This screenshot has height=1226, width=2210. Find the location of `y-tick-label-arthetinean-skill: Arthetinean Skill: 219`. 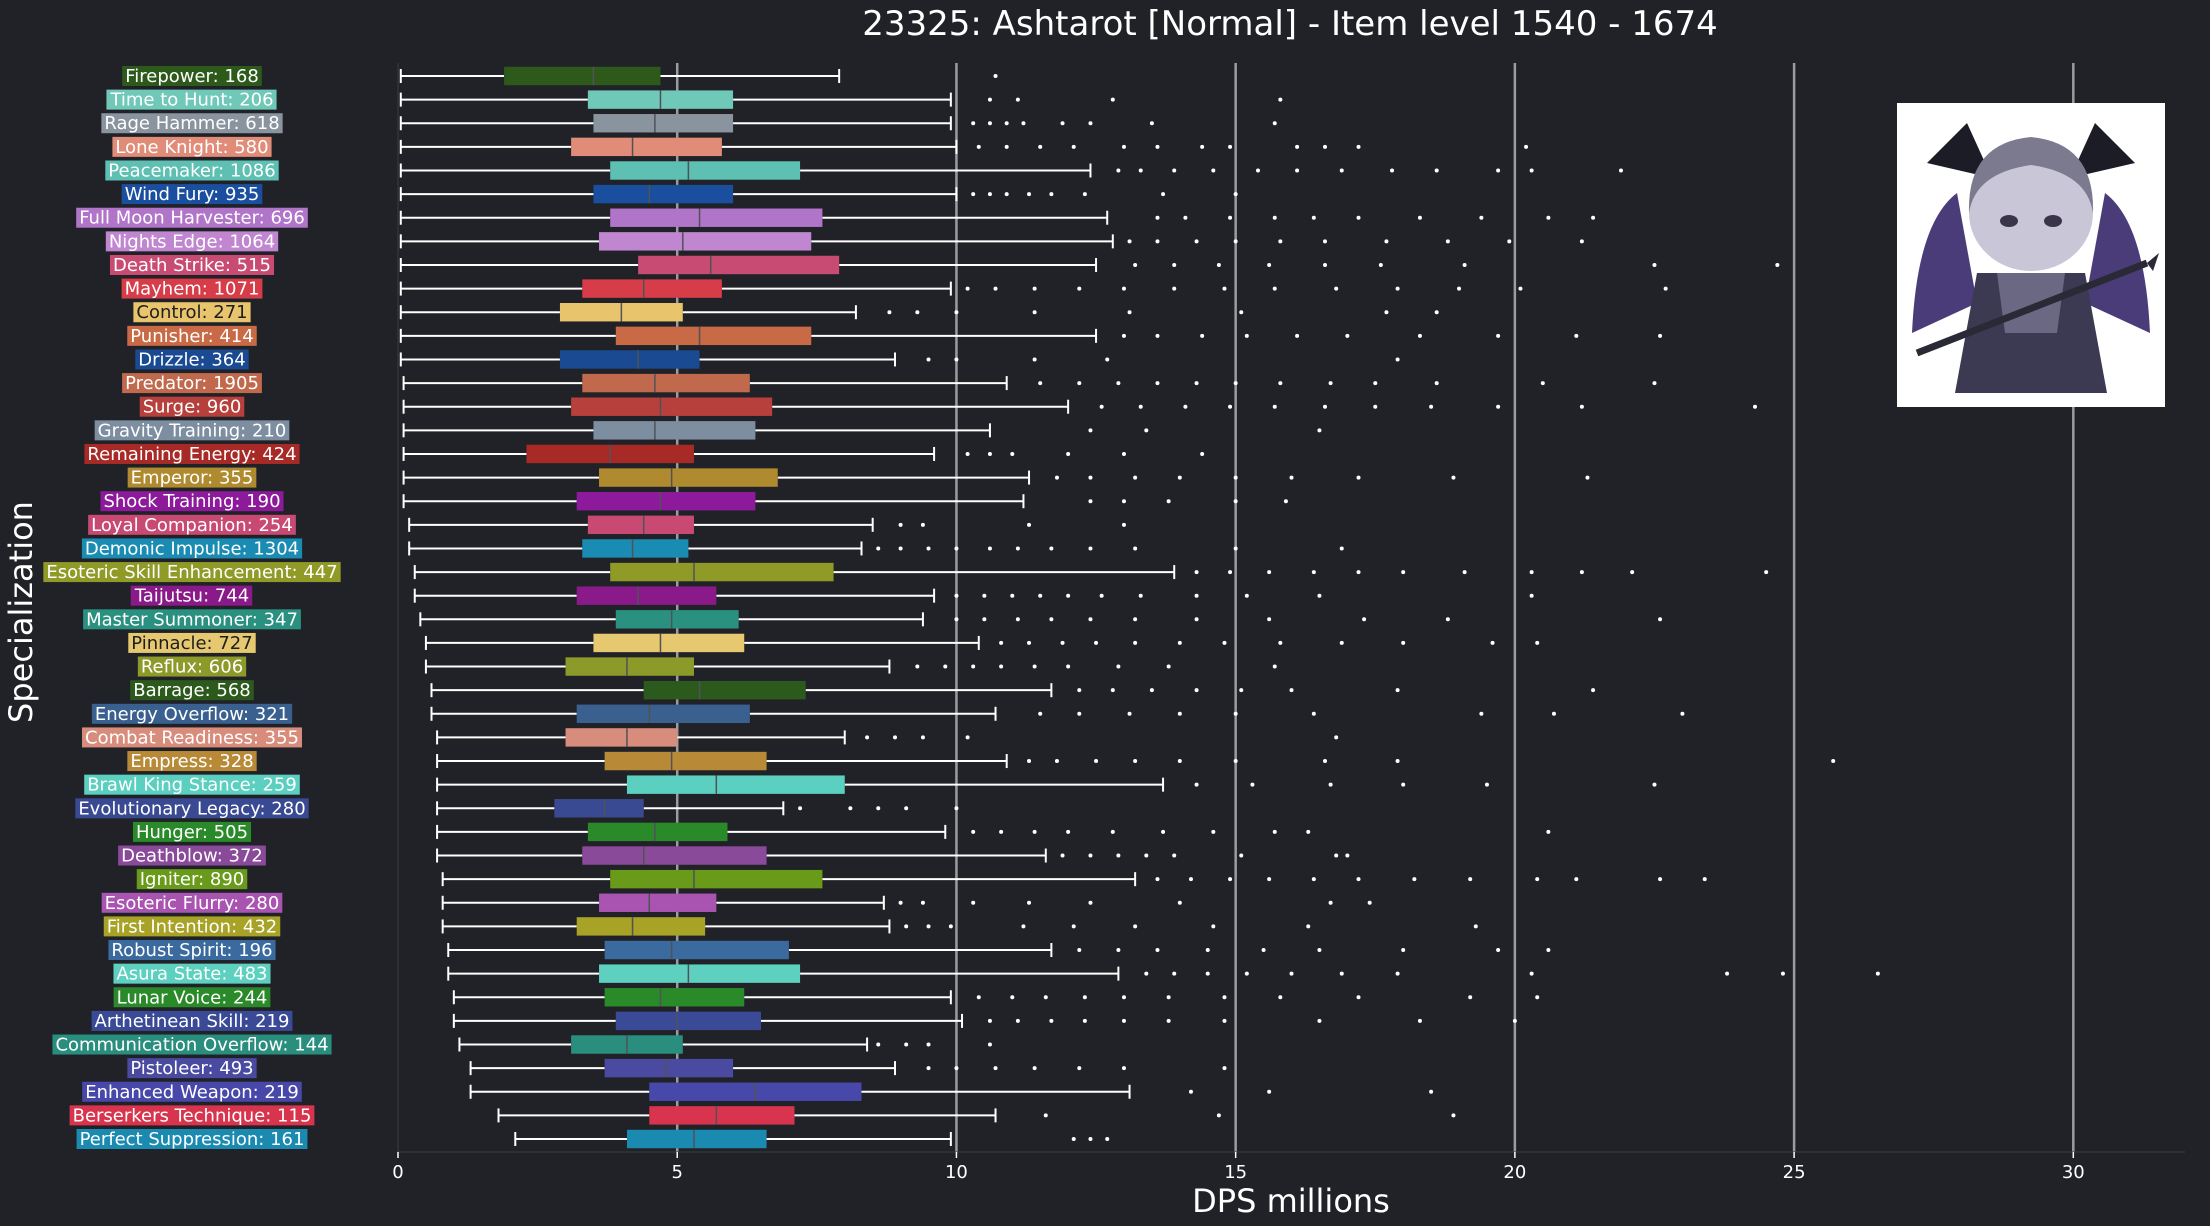

y-tick-label-arthetinean-skill: Arthetinean Skill: 219 is located at coordinates (192, 1021).